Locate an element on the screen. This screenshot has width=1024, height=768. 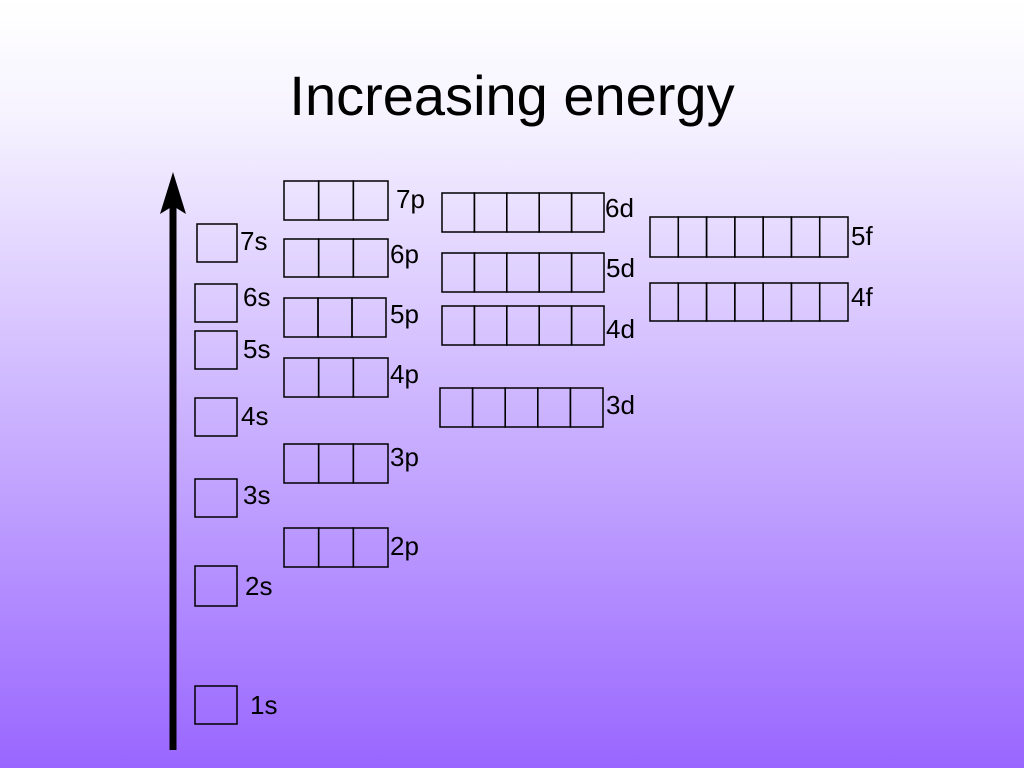
orbital-label: 4d is located at coordinates (620, 329).